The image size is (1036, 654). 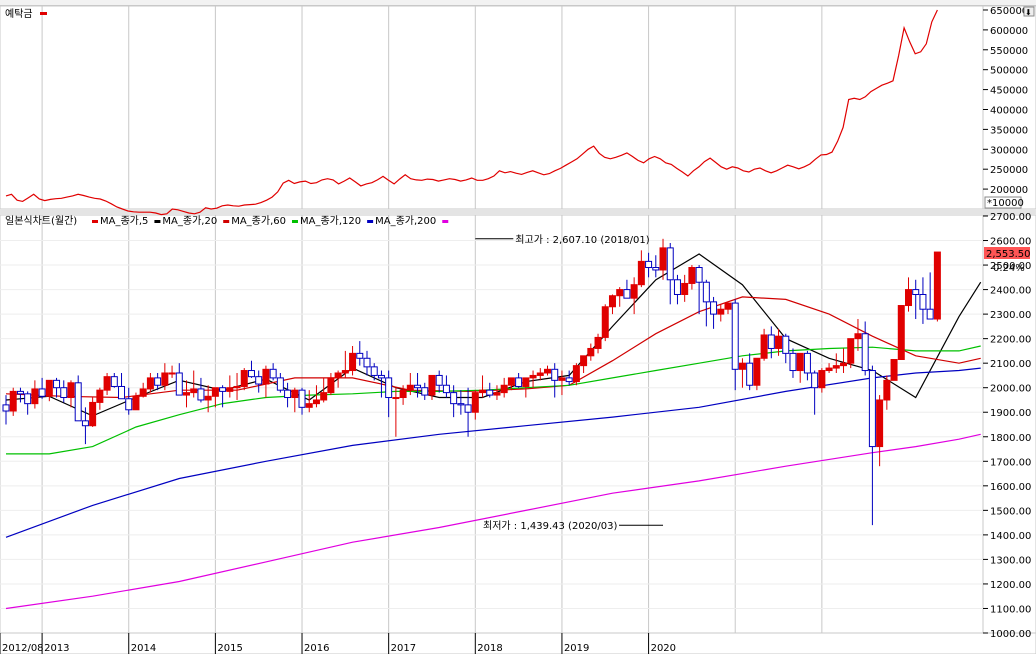 I want to click on main-tick-label: 2500.00, so click(x=1010, y=266).